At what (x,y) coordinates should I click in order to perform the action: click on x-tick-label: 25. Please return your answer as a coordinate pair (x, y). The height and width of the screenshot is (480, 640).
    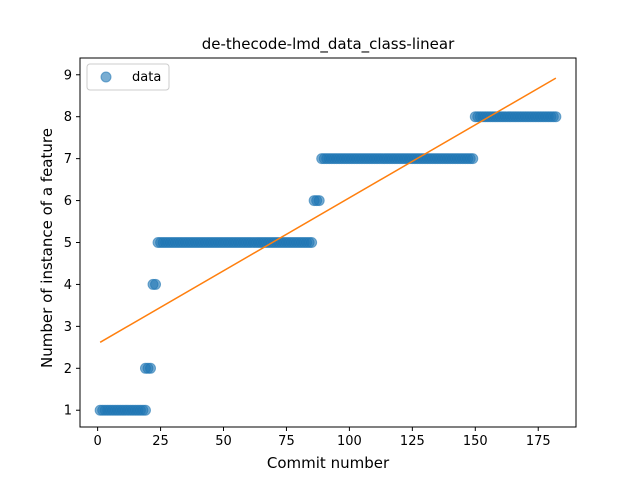
    Looking at the image, I should click on (160, 441).